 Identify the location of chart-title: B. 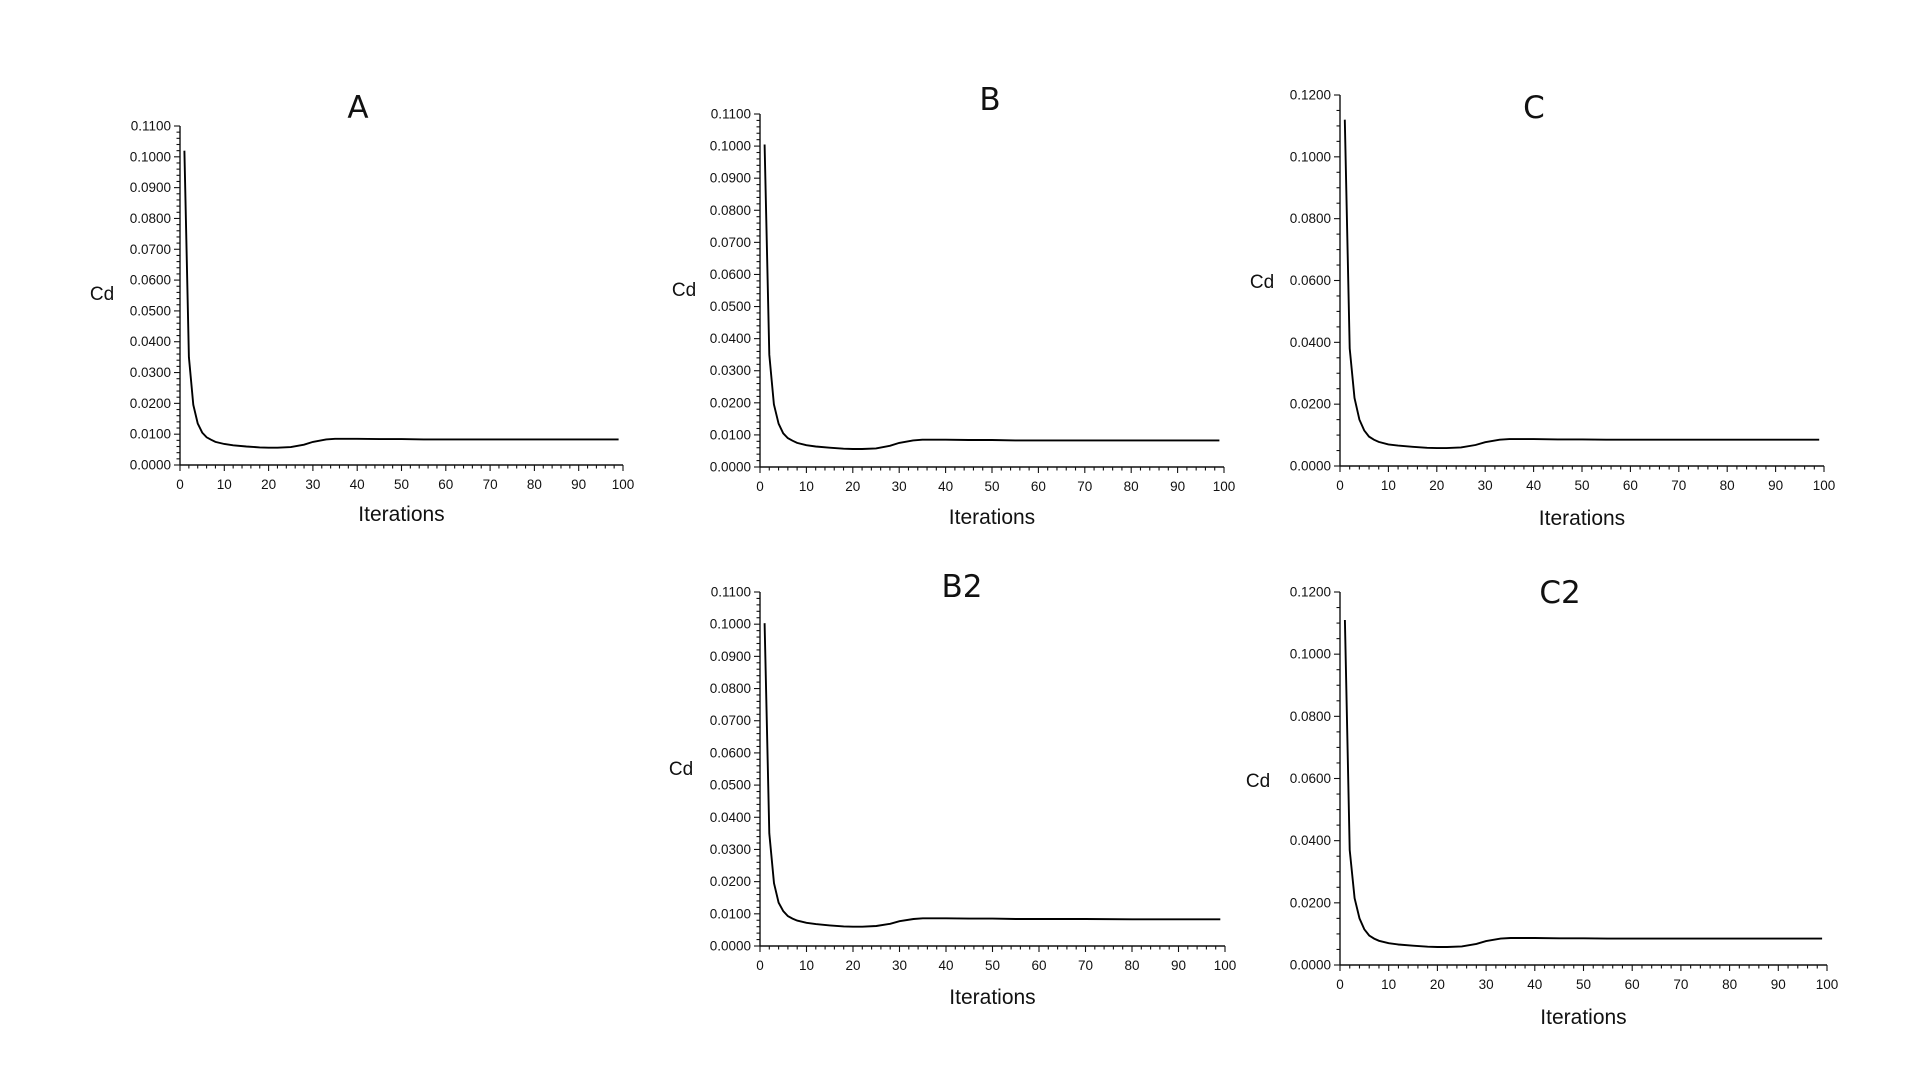
(989, 100).